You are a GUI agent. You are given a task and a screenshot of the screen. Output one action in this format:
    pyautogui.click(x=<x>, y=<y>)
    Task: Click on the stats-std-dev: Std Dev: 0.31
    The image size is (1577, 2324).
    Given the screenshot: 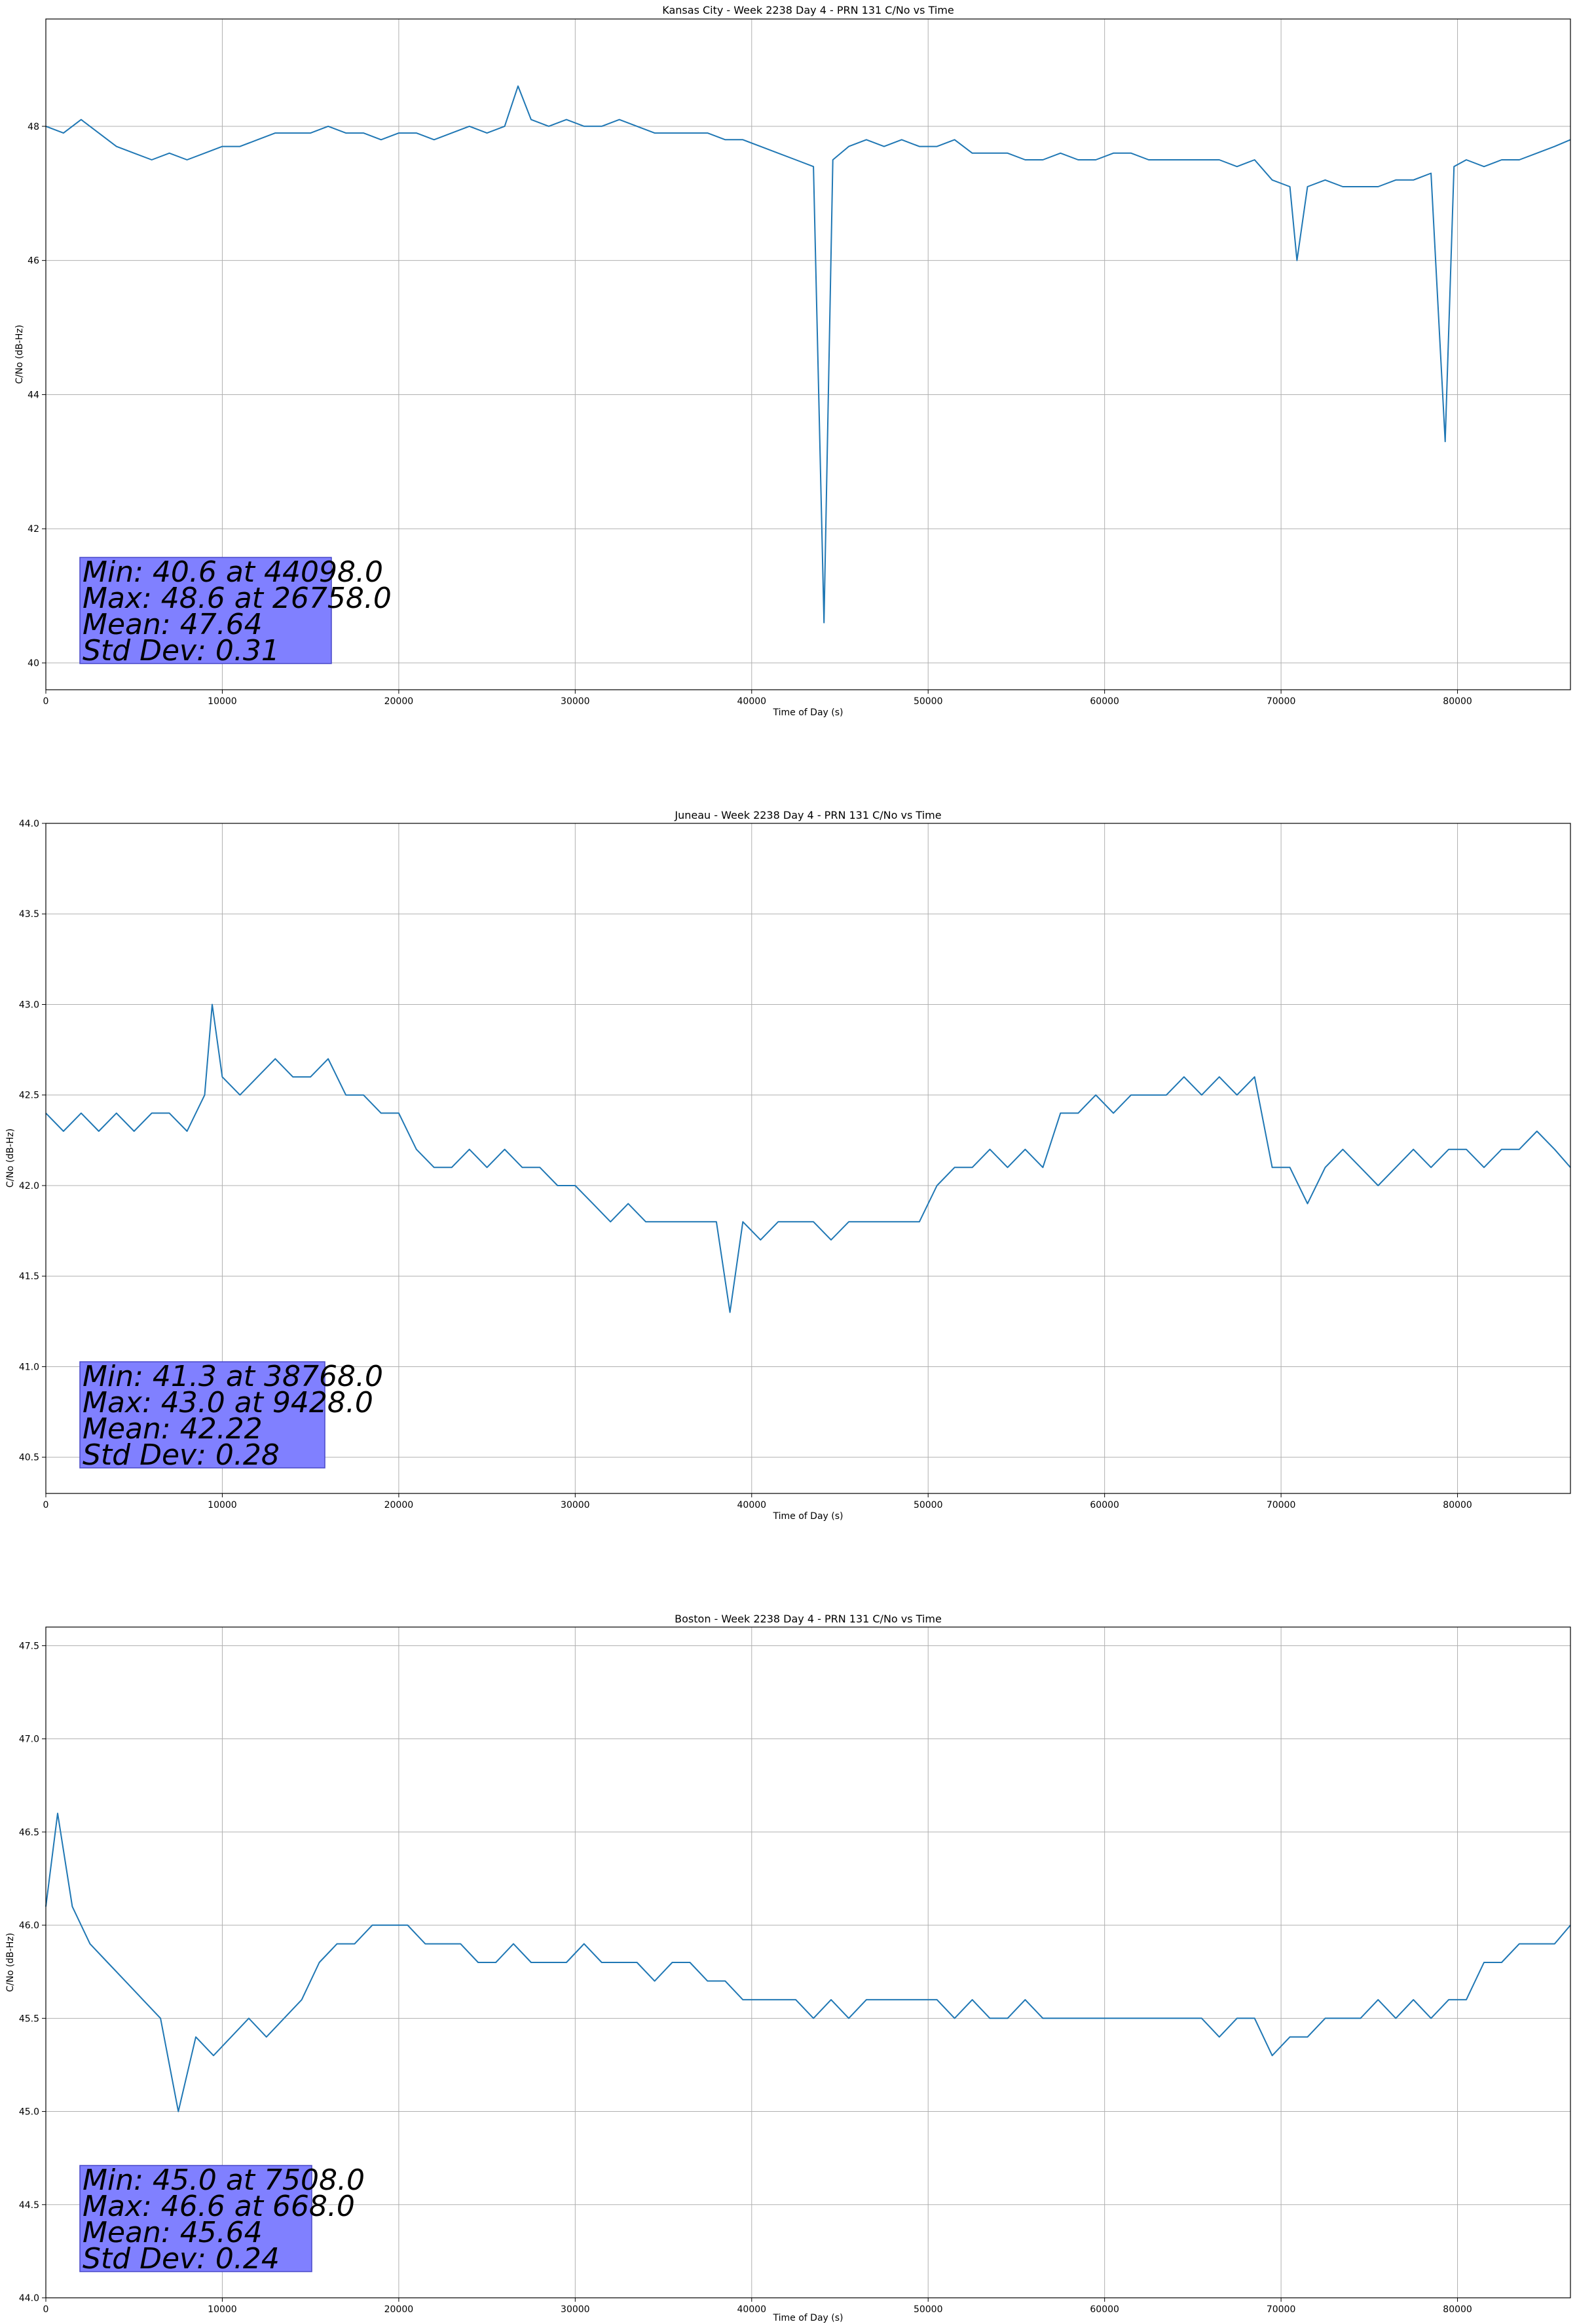 What is the action you would take?
    pyautogui.click(x=181, y=650)
    